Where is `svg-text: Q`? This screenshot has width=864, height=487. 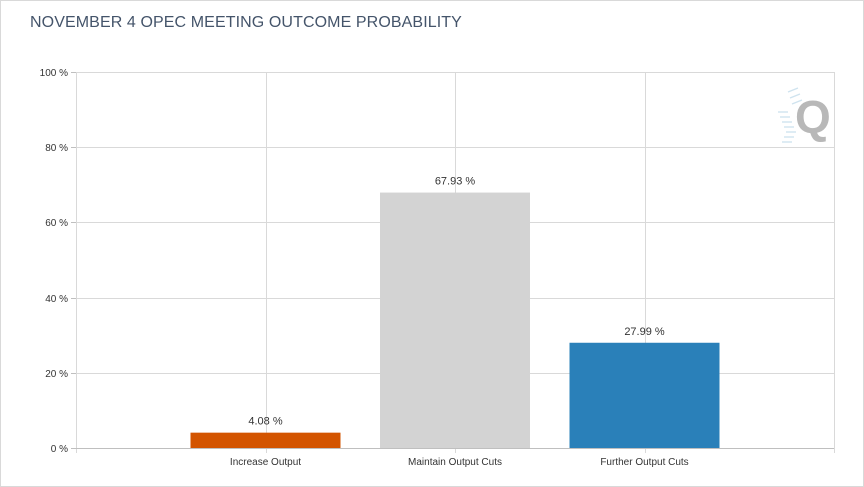 svg-text: Q is located at coordinates (813, 117).